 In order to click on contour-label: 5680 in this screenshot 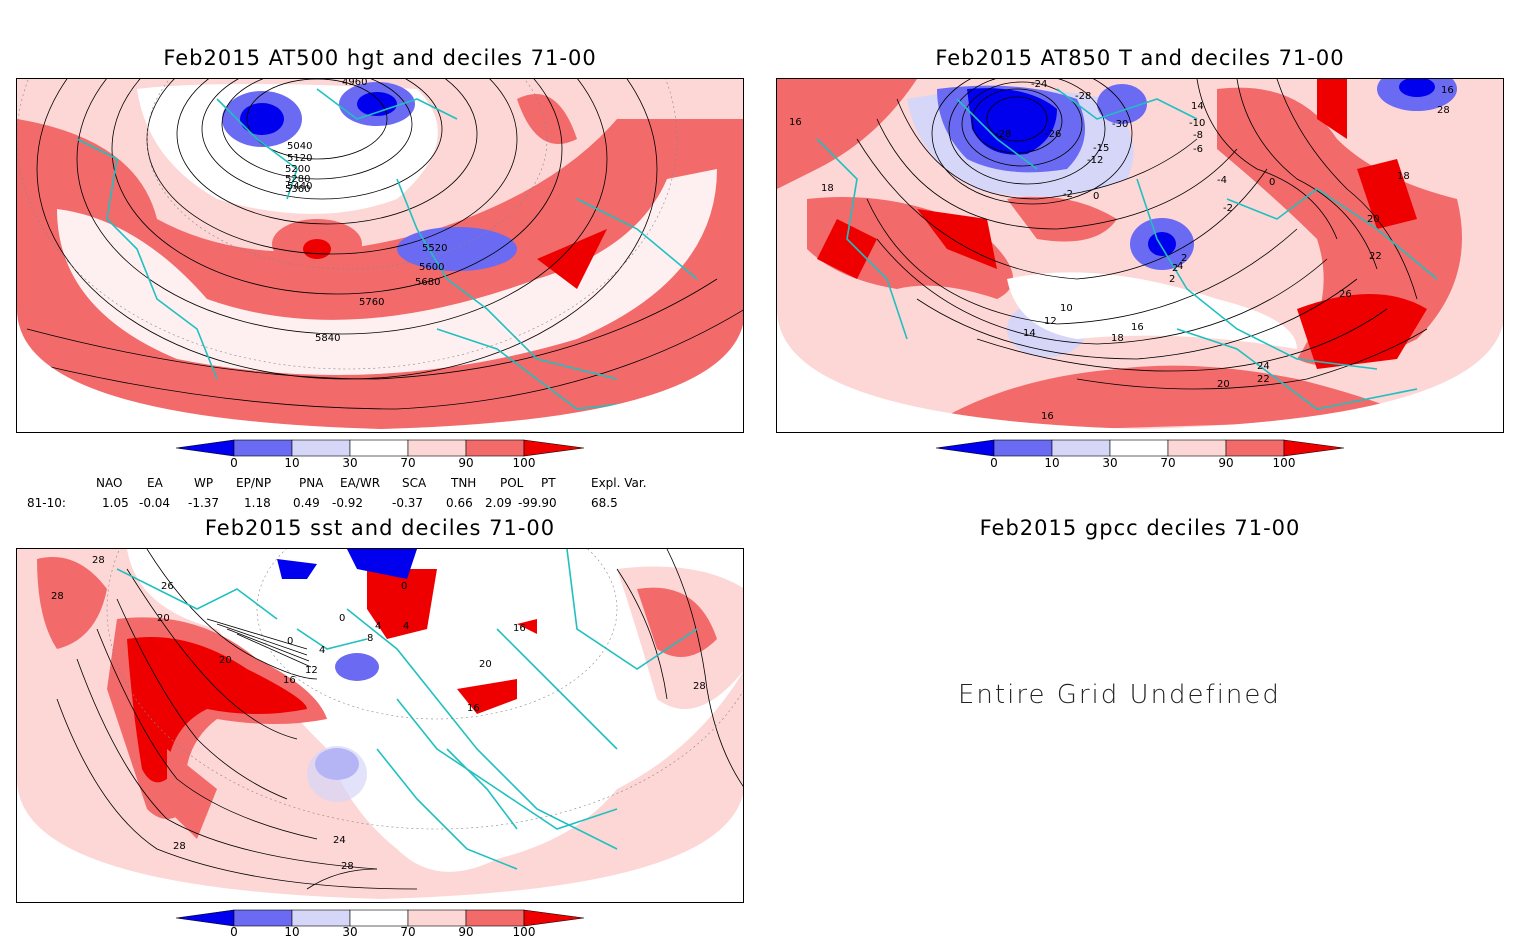, I will do `click(427, 282)`.